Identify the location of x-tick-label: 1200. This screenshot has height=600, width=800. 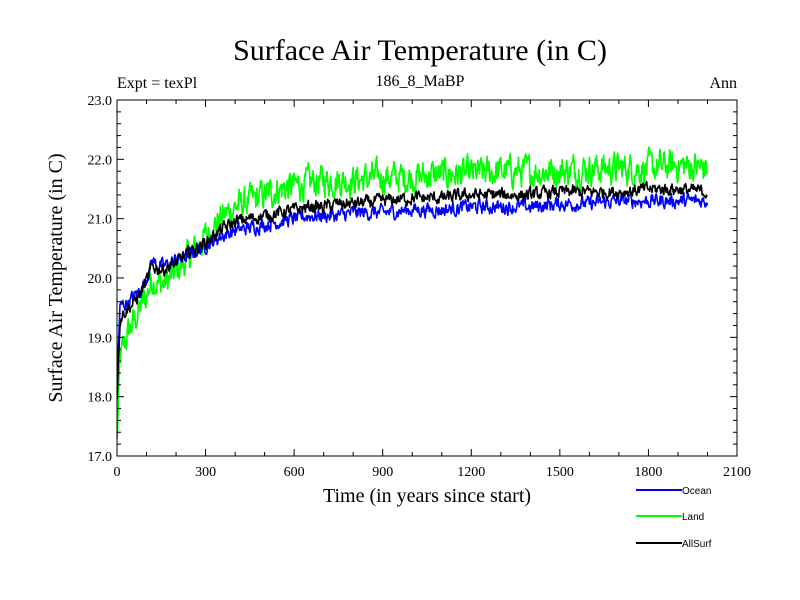
(471, 472).